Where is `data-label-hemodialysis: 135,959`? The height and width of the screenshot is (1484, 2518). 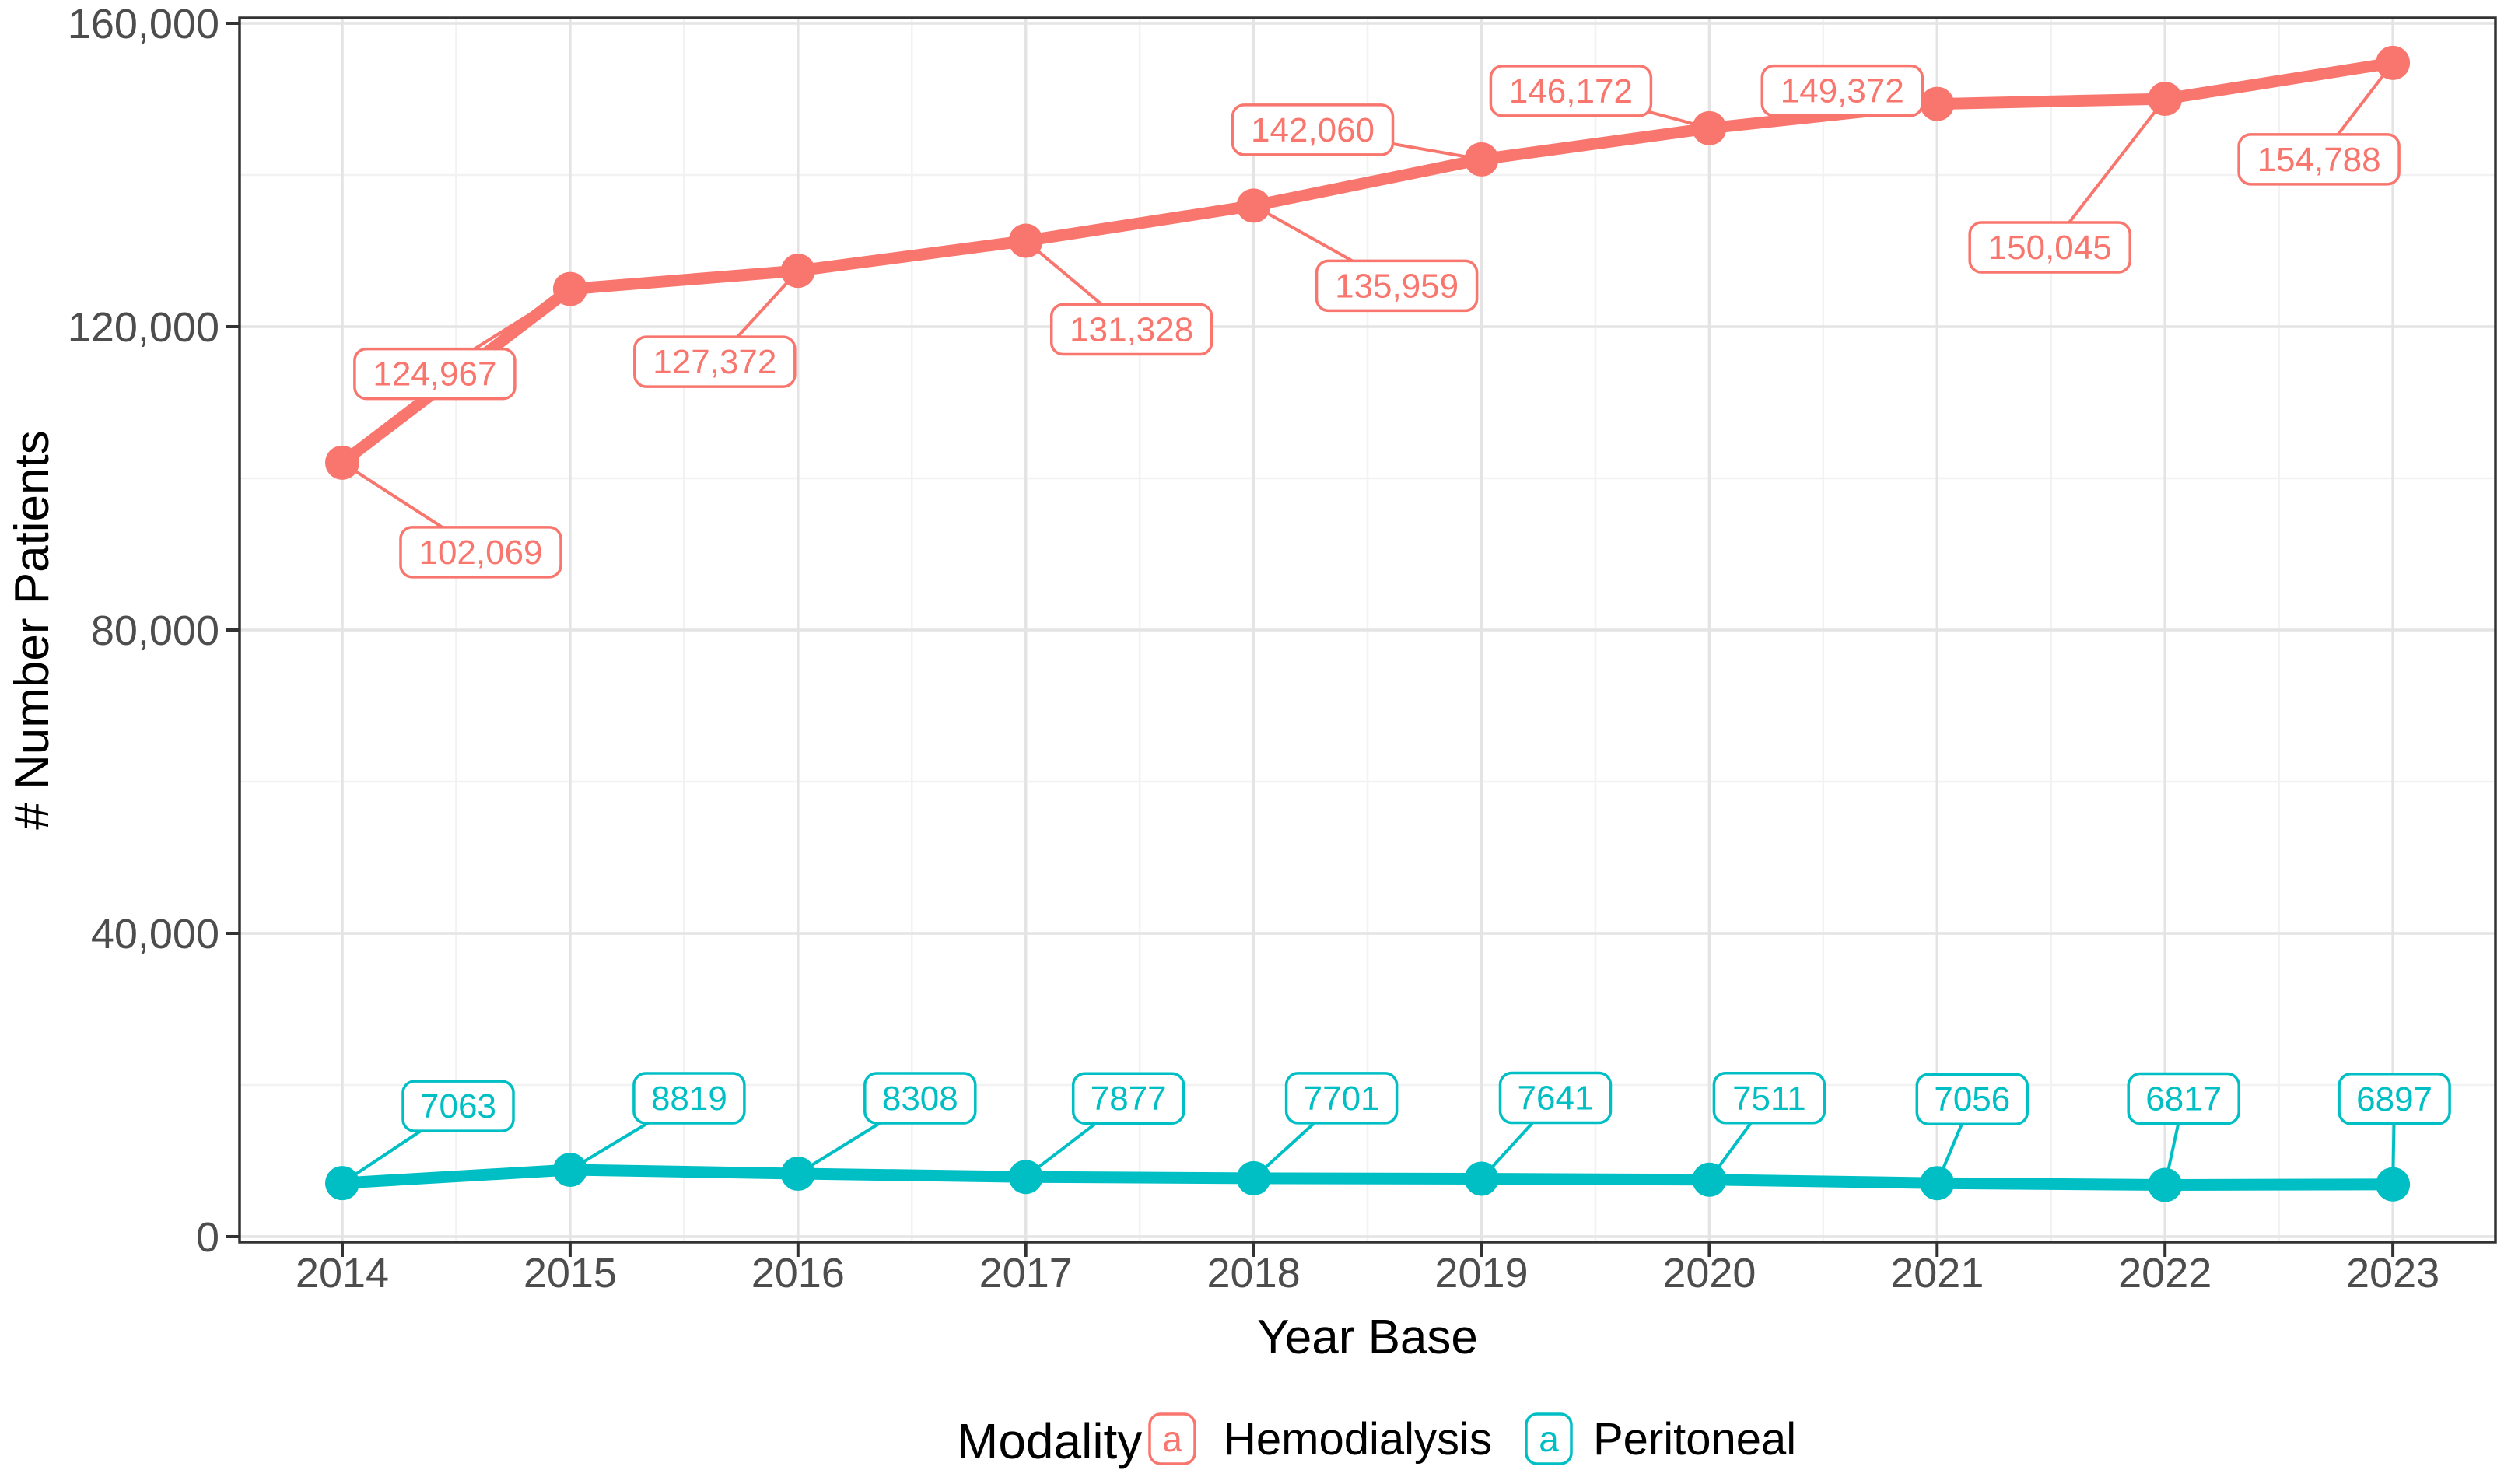 data-label-hemodialysis: 135,959 is located at coordinates (1397, 286).